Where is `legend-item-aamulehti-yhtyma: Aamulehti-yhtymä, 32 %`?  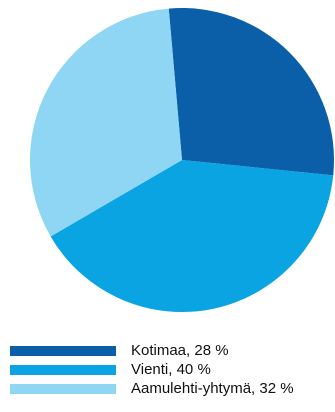
legend-item-aamulehti-yhtyma: Aamulehti-yhtymä, 32 % is located at coordinates (167, 389).